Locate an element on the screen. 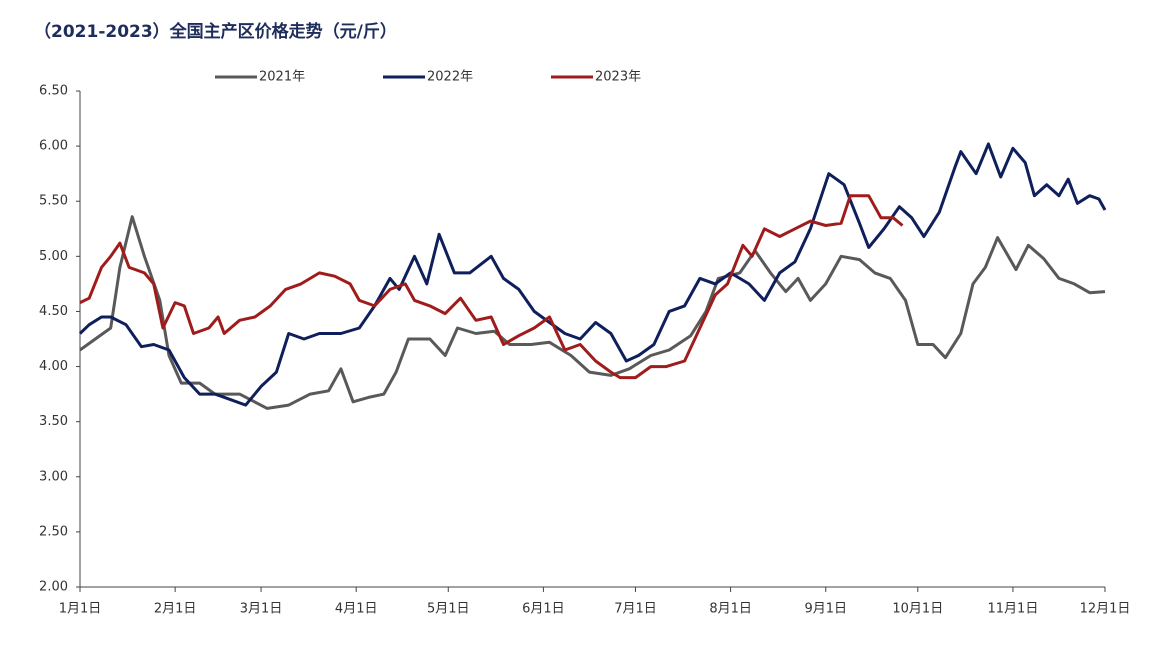  x-tick-label: 10月1日 is located at coordinates (917, 609).